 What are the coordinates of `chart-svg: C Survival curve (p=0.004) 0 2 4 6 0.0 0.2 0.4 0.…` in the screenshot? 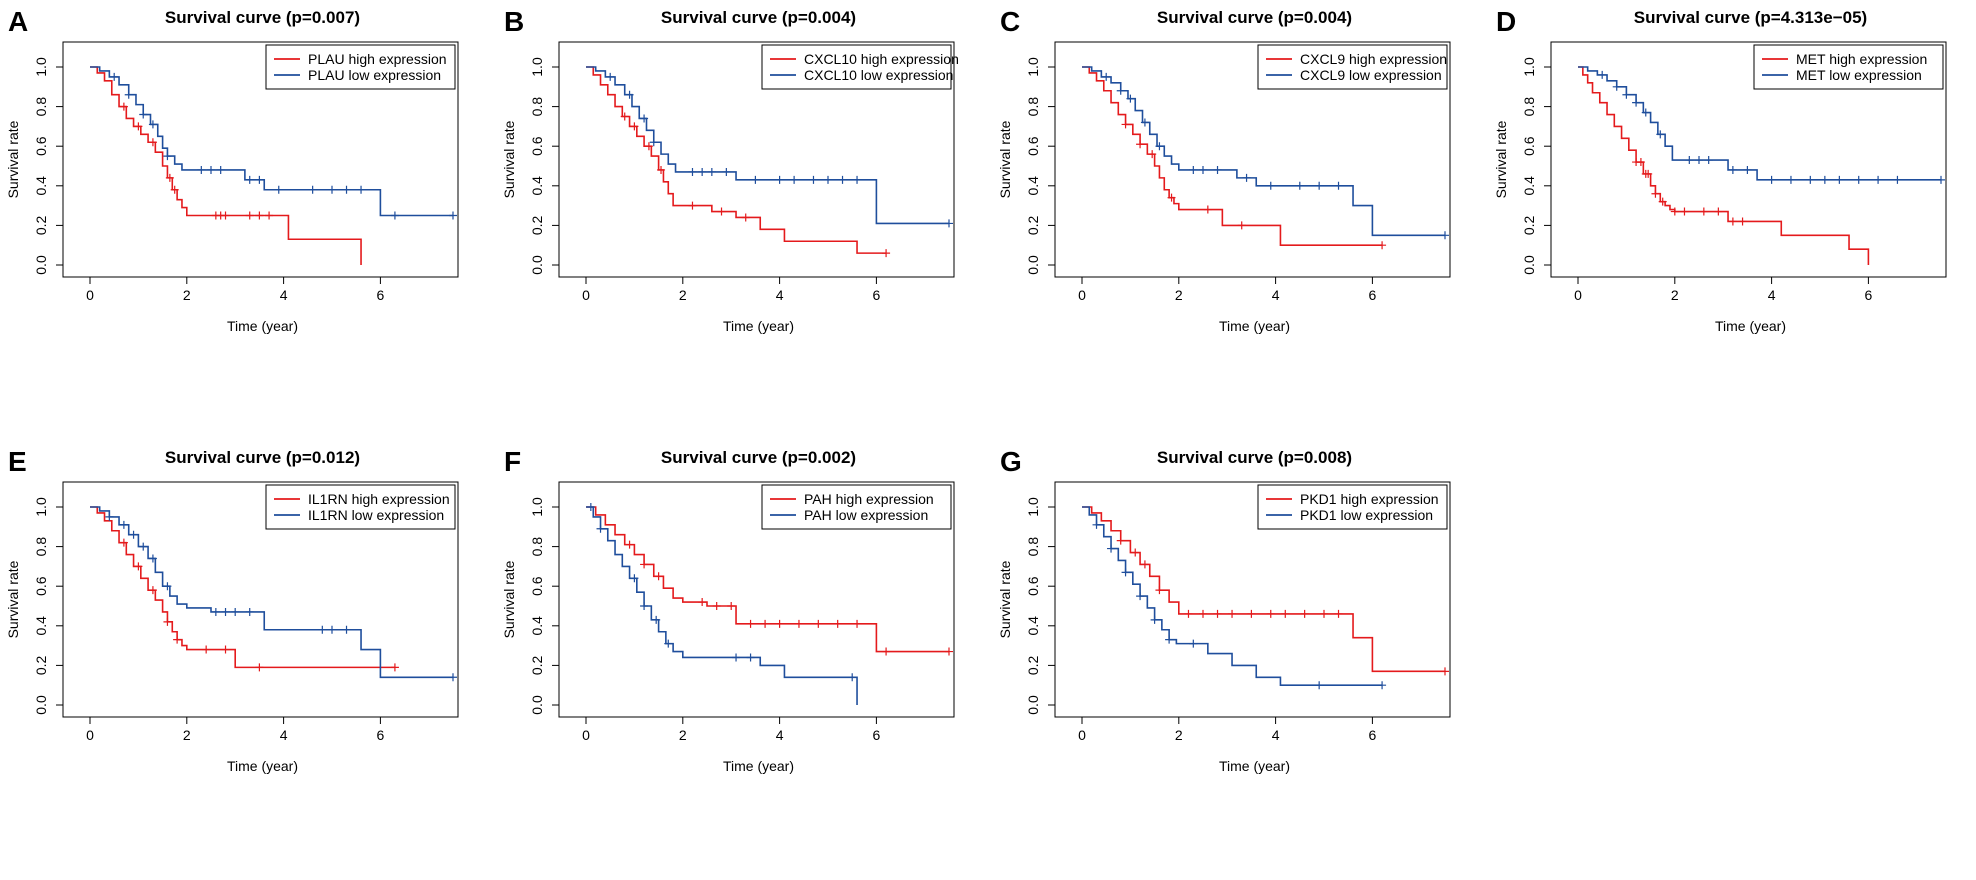 It's located at (1224, 170).